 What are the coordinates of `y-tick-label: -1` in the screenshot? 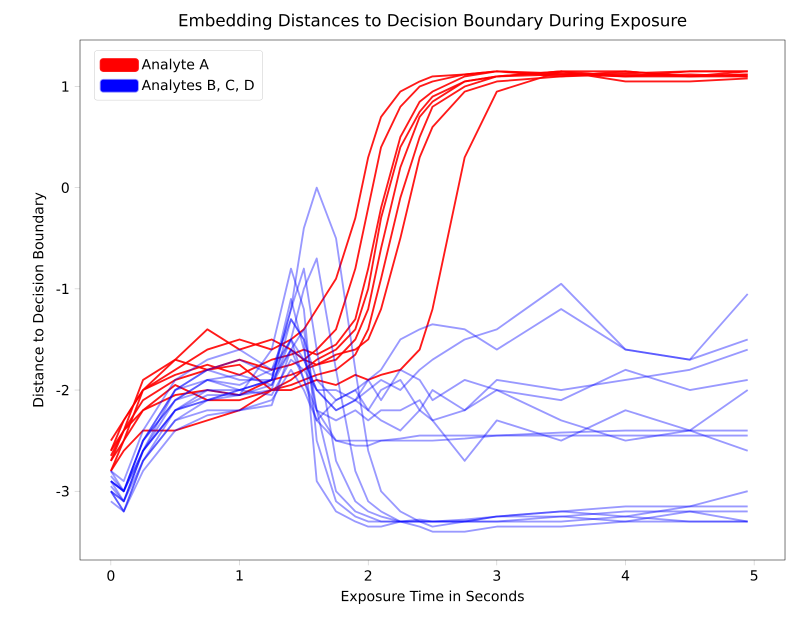 It's located at (62, 289).